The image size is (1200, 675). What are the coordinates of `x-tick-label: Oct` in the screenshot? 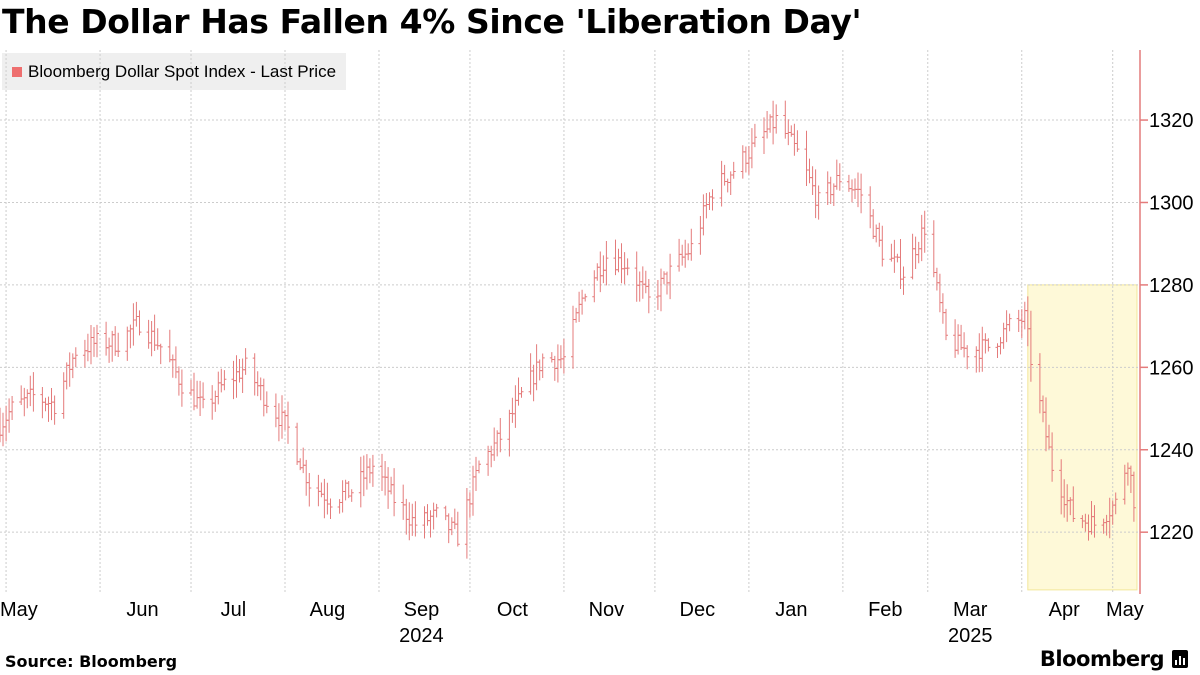 It's located at (513, 610).